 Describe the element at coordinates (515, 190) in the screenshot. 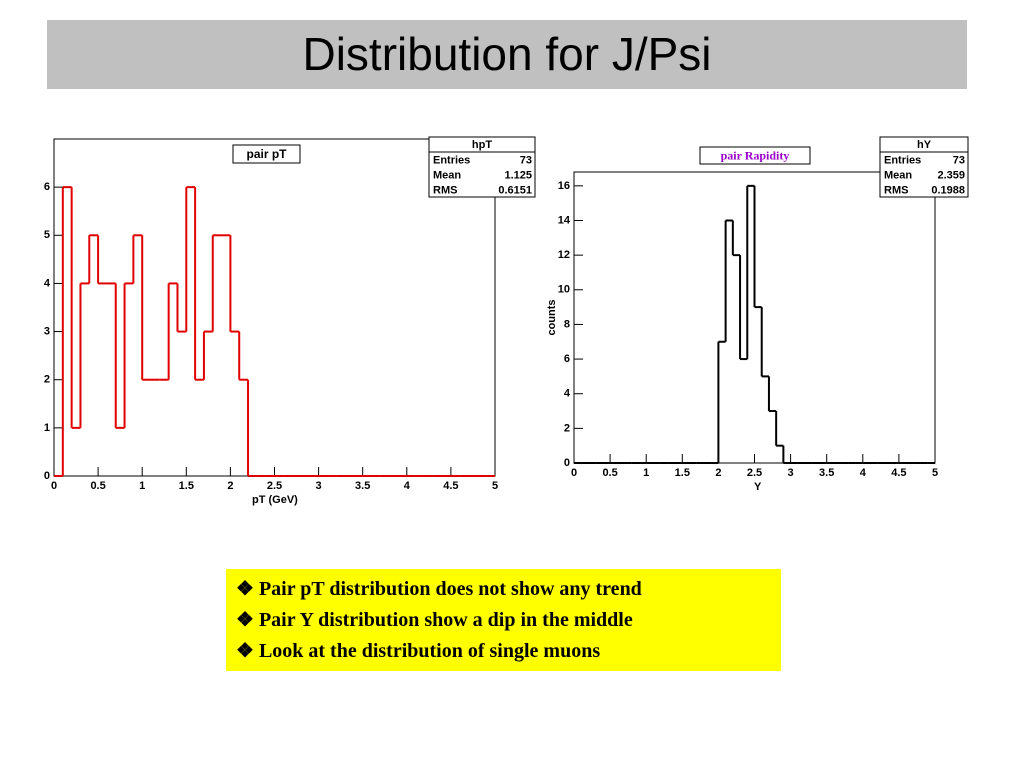

I see `stats-value: 0.6151` at that location.